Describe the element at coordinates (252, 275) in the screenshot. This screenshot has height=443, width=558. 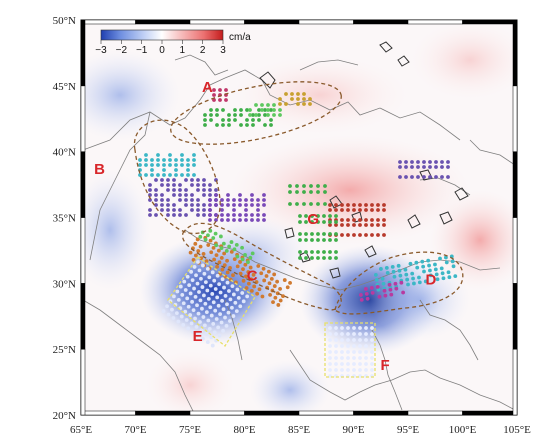
I see `region-label-c: C` at that location.